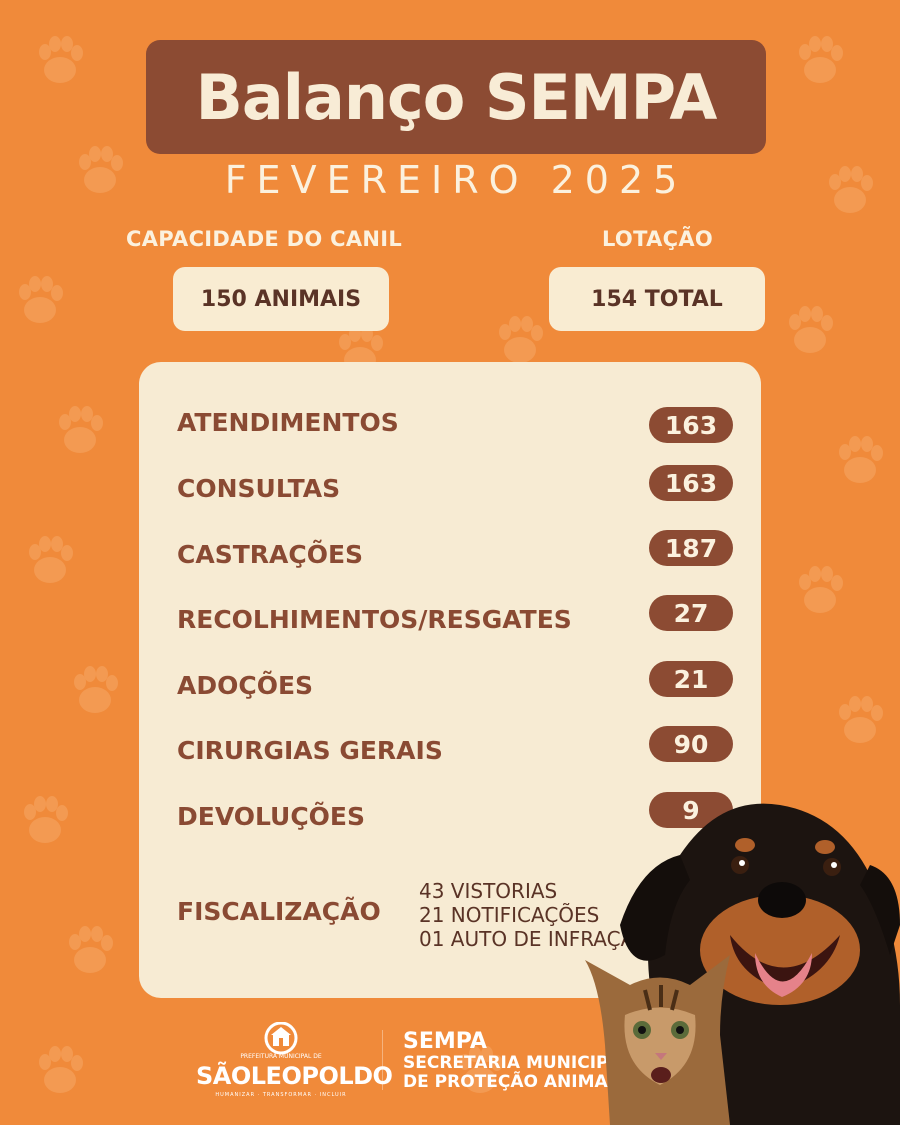 Image resolution: width=900 pixels, height=1125 pixels. What do you see at coordinates (288, 422) in the screenshot?
I see `stat-label-atendimentos: ATENDIMENTOS` at bounding box center [288, 422].